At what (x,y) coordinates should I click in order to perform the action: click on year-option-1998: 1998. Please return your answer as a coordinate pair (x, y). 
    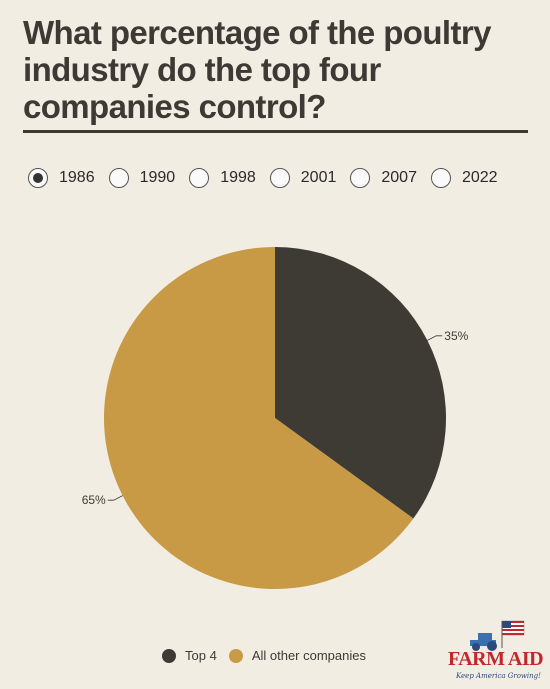
    Looking at the image, I should click on (222, 178).